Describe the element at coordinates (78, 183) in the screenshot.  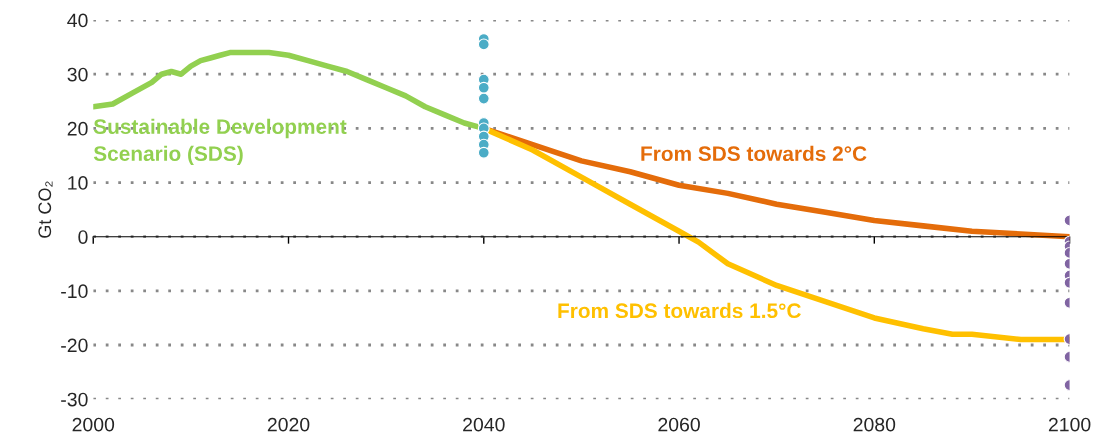
I see `y-tick-label: 10` at that location.